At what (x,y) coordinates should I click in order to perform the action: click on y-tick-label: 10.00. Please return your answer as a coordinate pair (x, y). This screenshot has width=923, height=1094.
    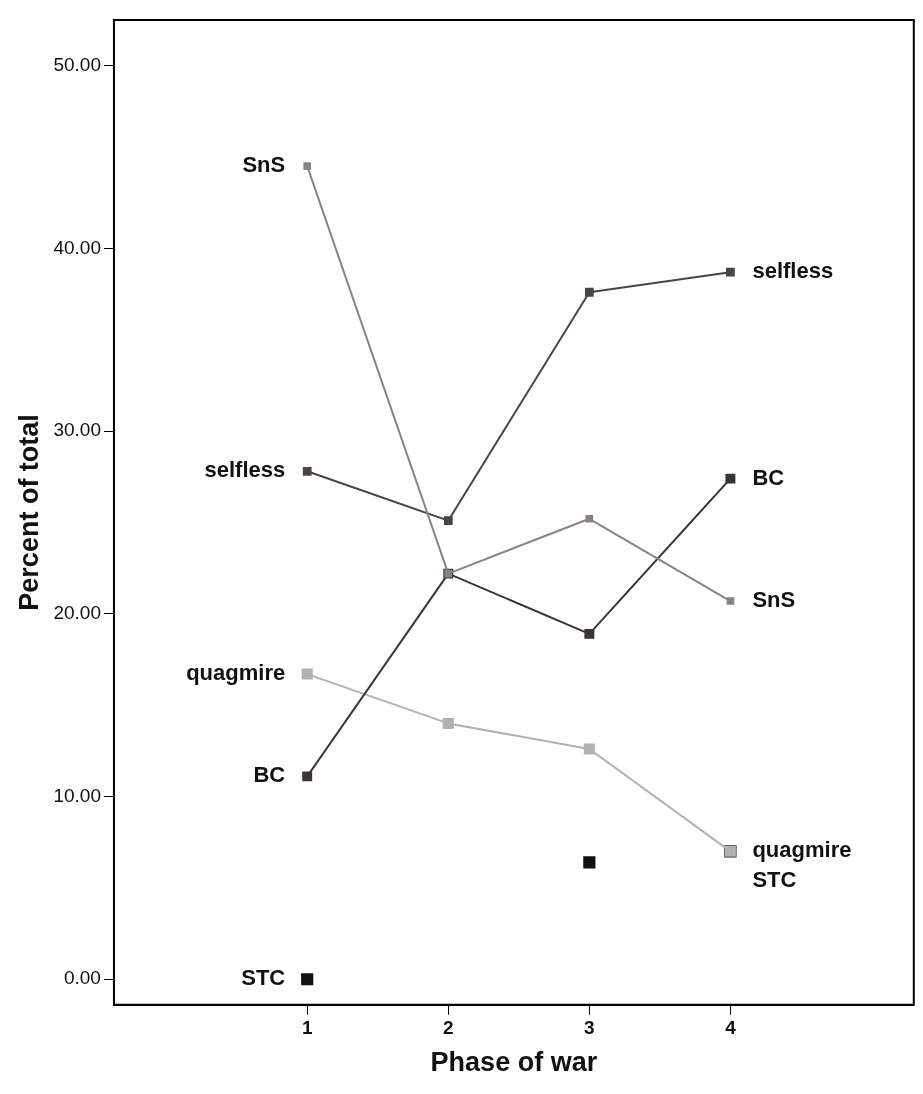
    Looking at the image, I should click on (77, 795).